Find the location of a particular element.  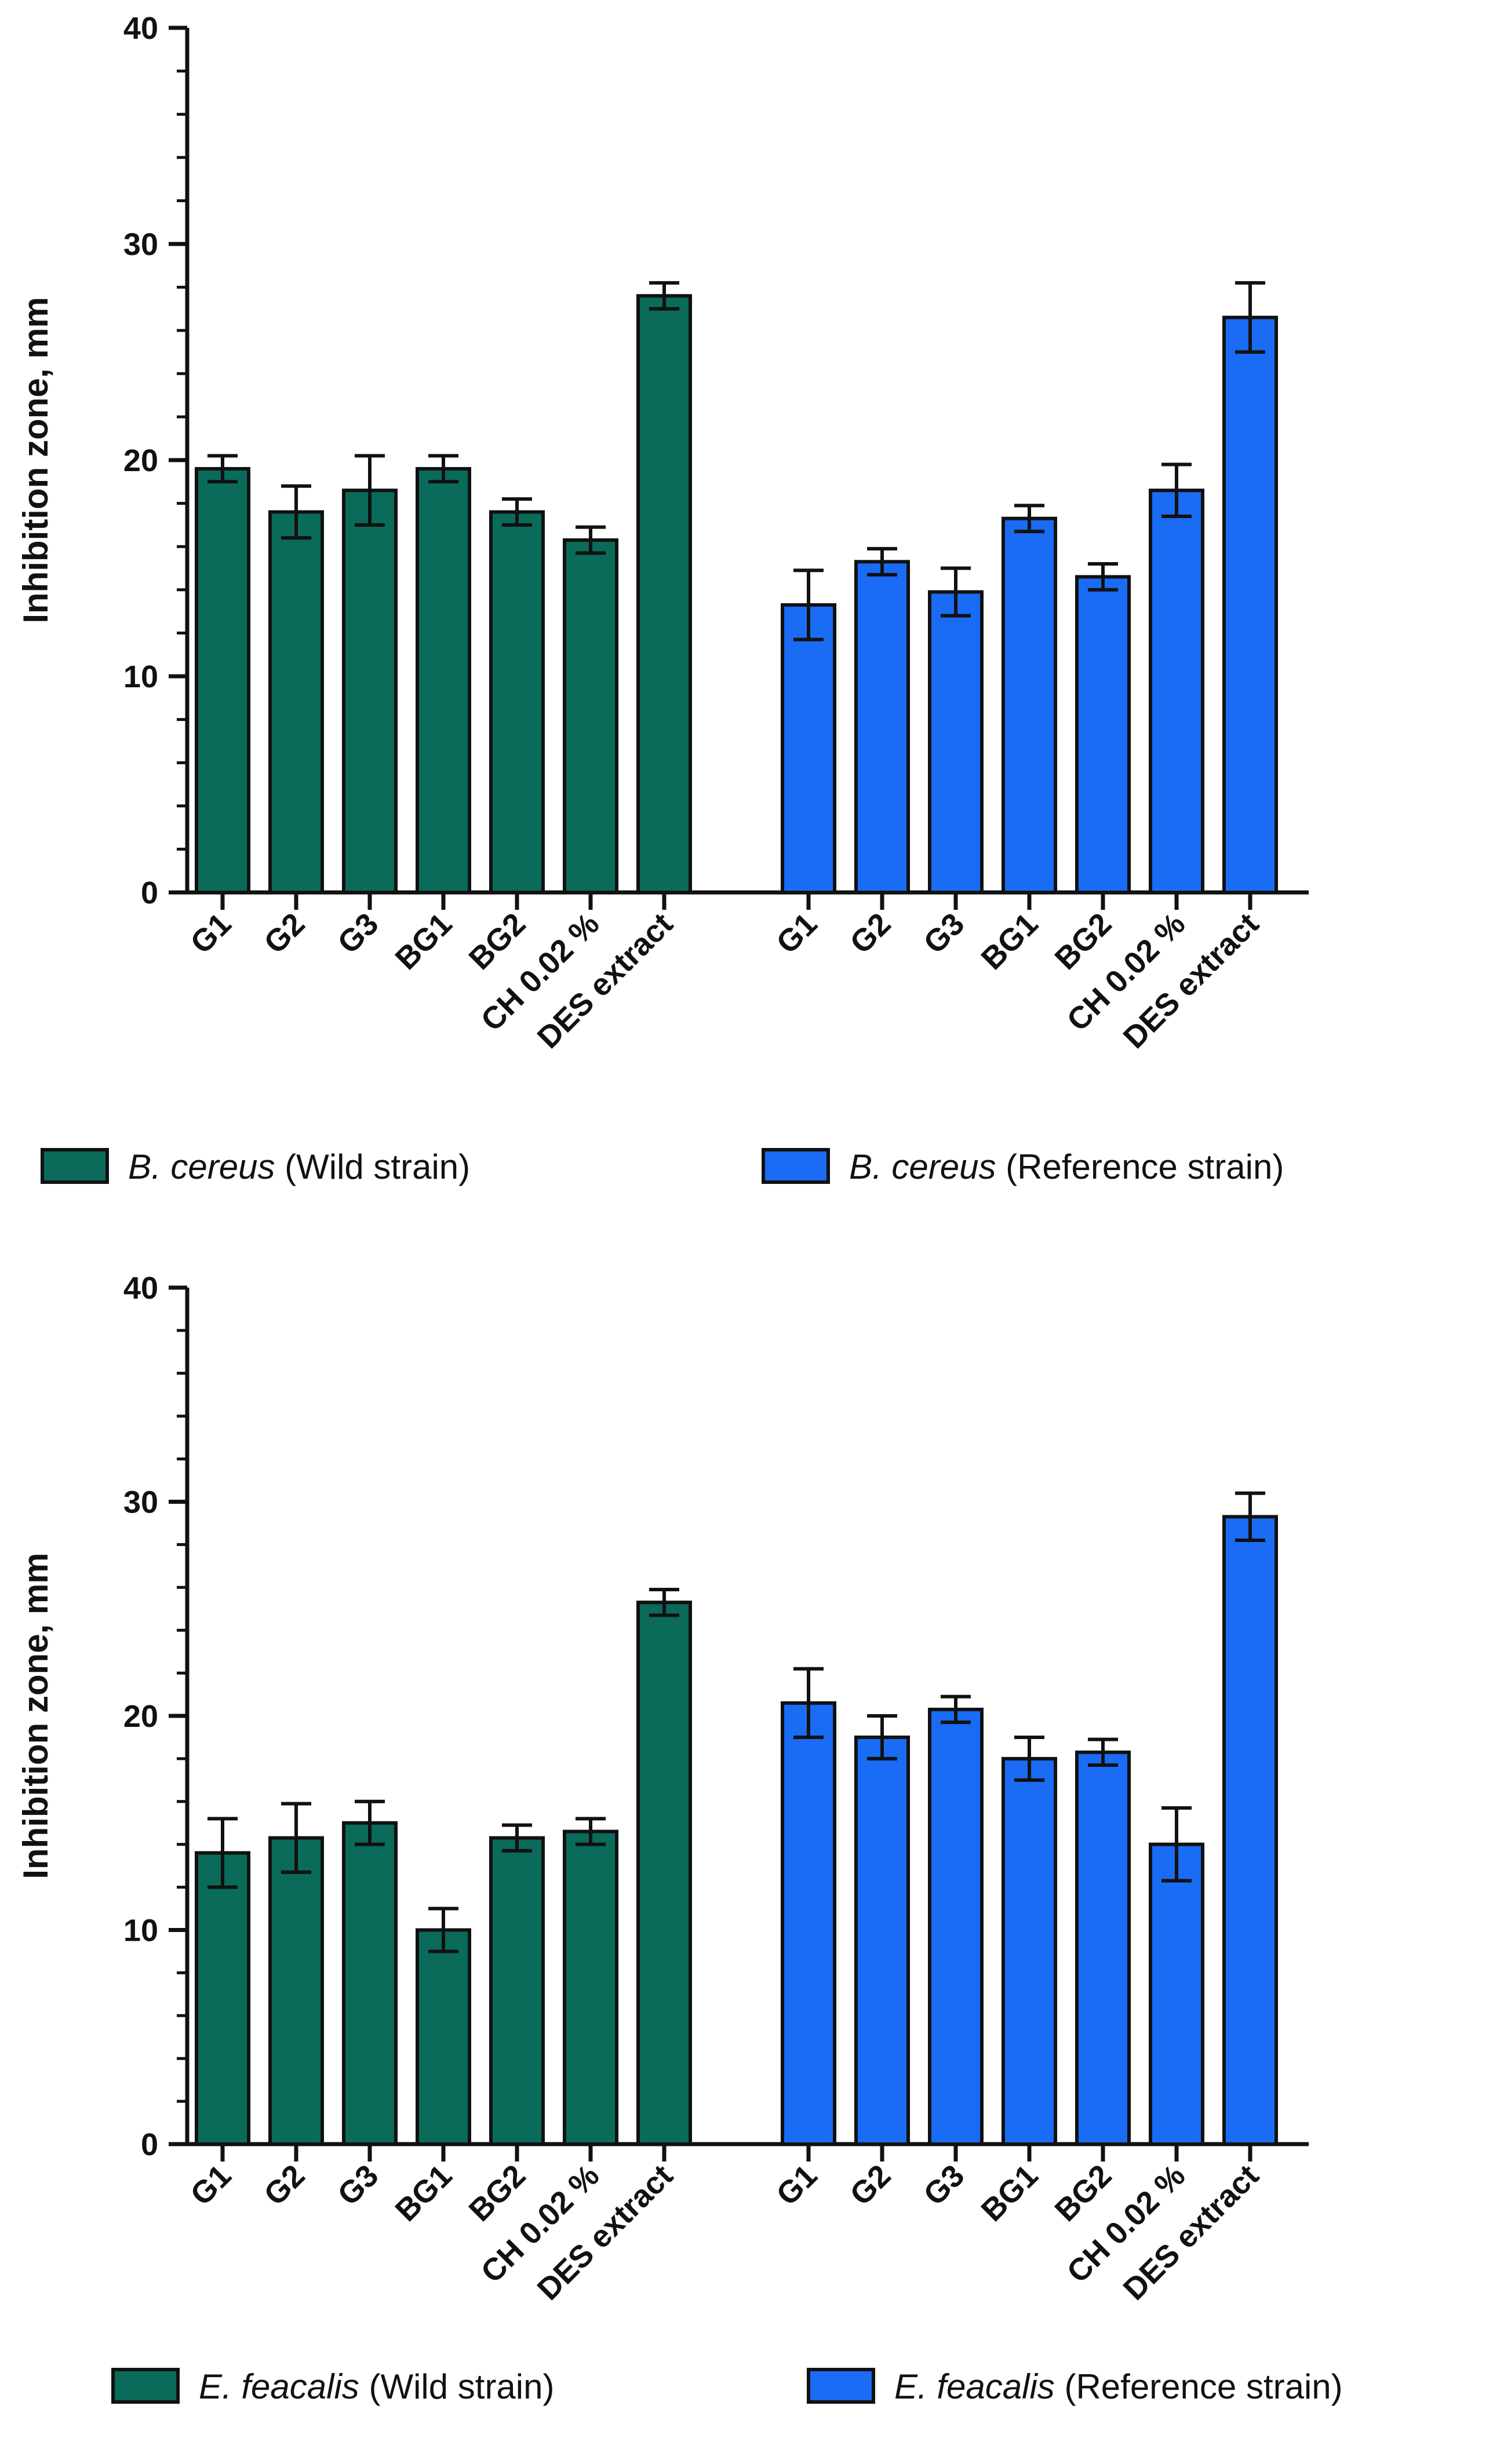

legend-item-wild-strain: E. feacalis (Wild strain) is located at coordinates (332, 2386).